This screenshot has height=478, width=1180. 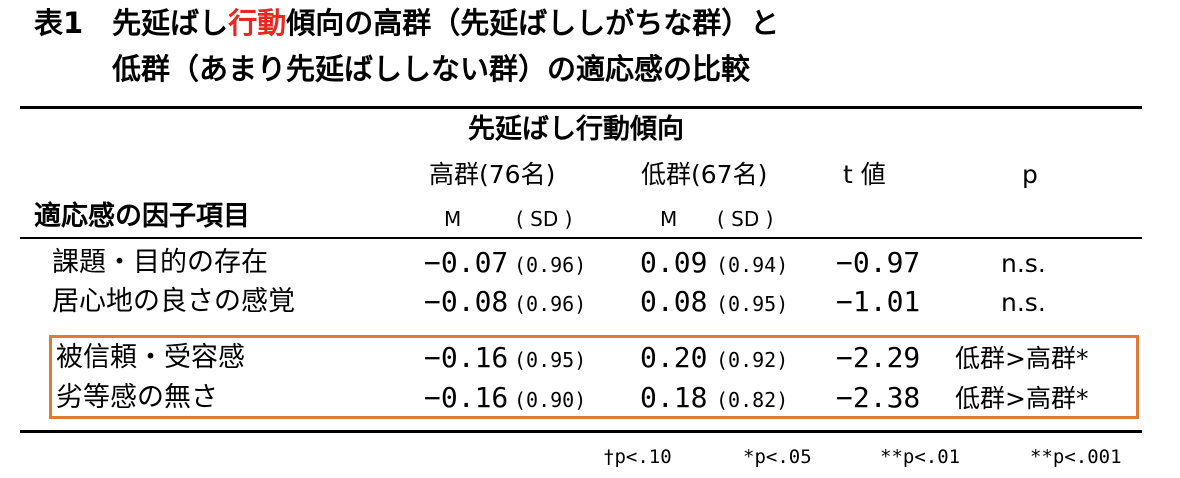 I want to click on row-4-p: 低群>高群*, so click(x=1022, y=398).